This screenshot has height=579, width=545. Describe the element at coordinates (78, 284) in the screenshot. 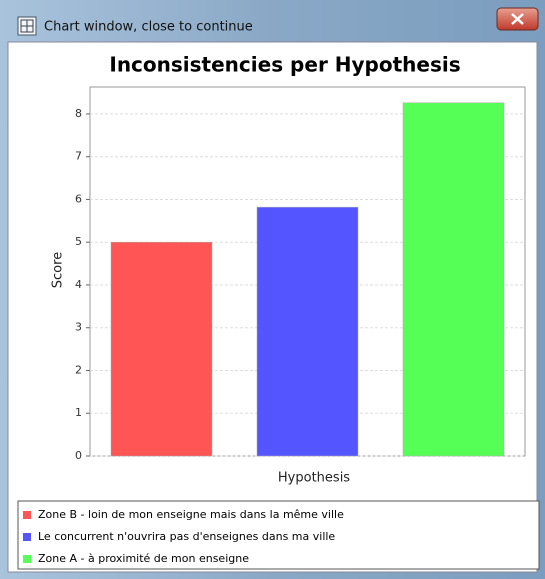

I see `y-tick-label: 4` at that location.